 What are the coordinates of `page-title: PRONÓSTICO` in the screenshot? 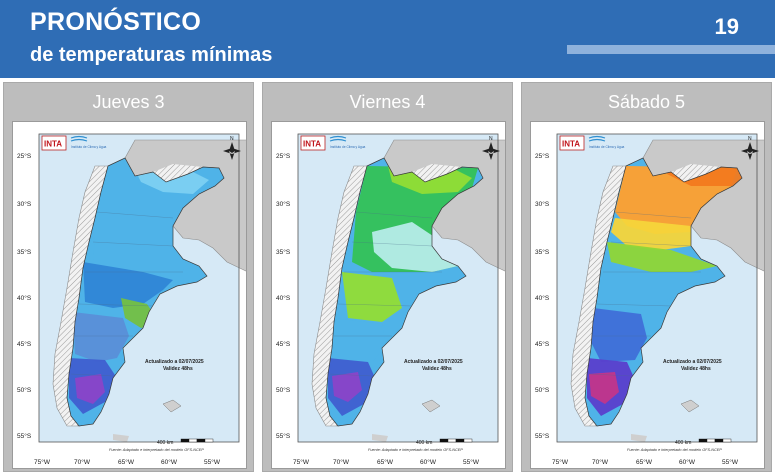 It's located at (116, 22).